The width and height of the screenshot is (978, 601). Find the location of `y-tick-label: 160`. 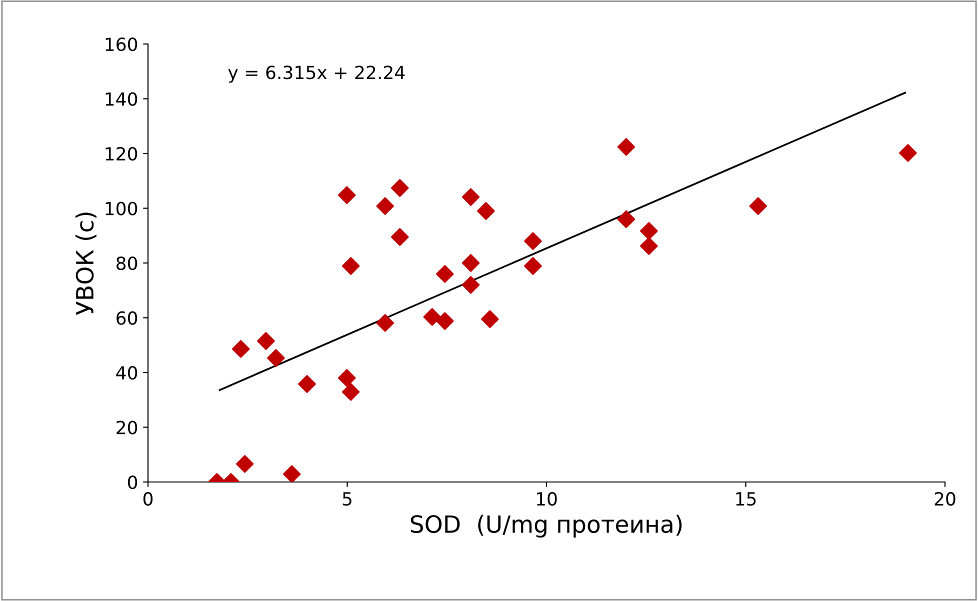

y-tick-label: 160 is located at coordinates (122, 44).